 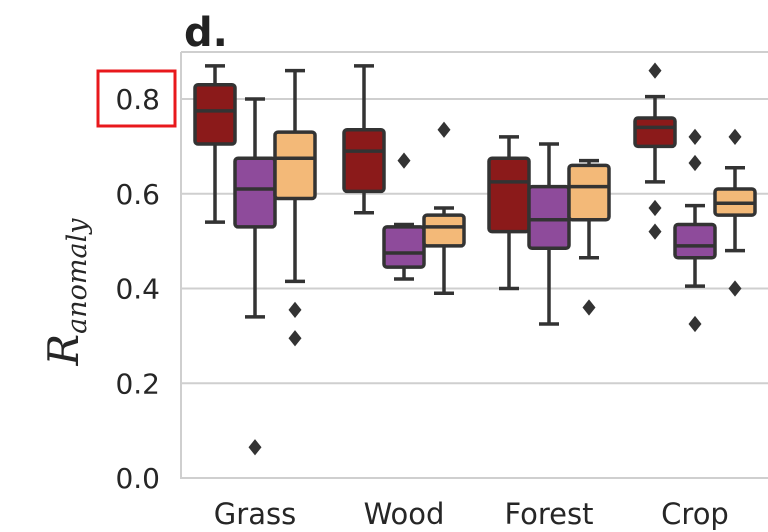 I want to click on highlight-box, so click(x=136, y=98).